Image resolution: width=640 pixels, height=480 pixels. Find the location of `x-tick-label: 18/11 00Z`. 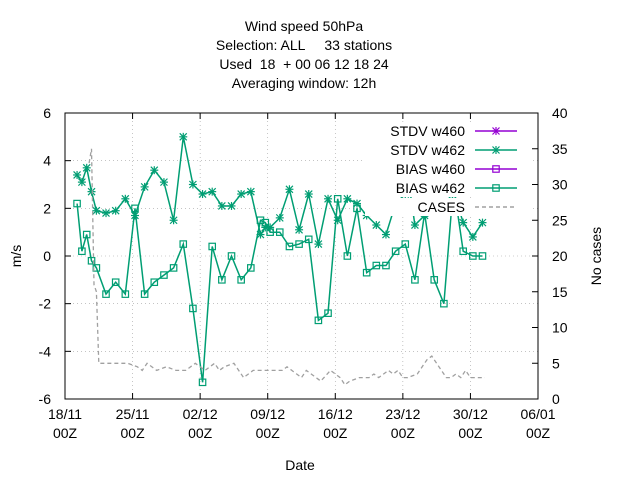

x-tick-label: 18/11 00Z is located at coordinates (65, 423).